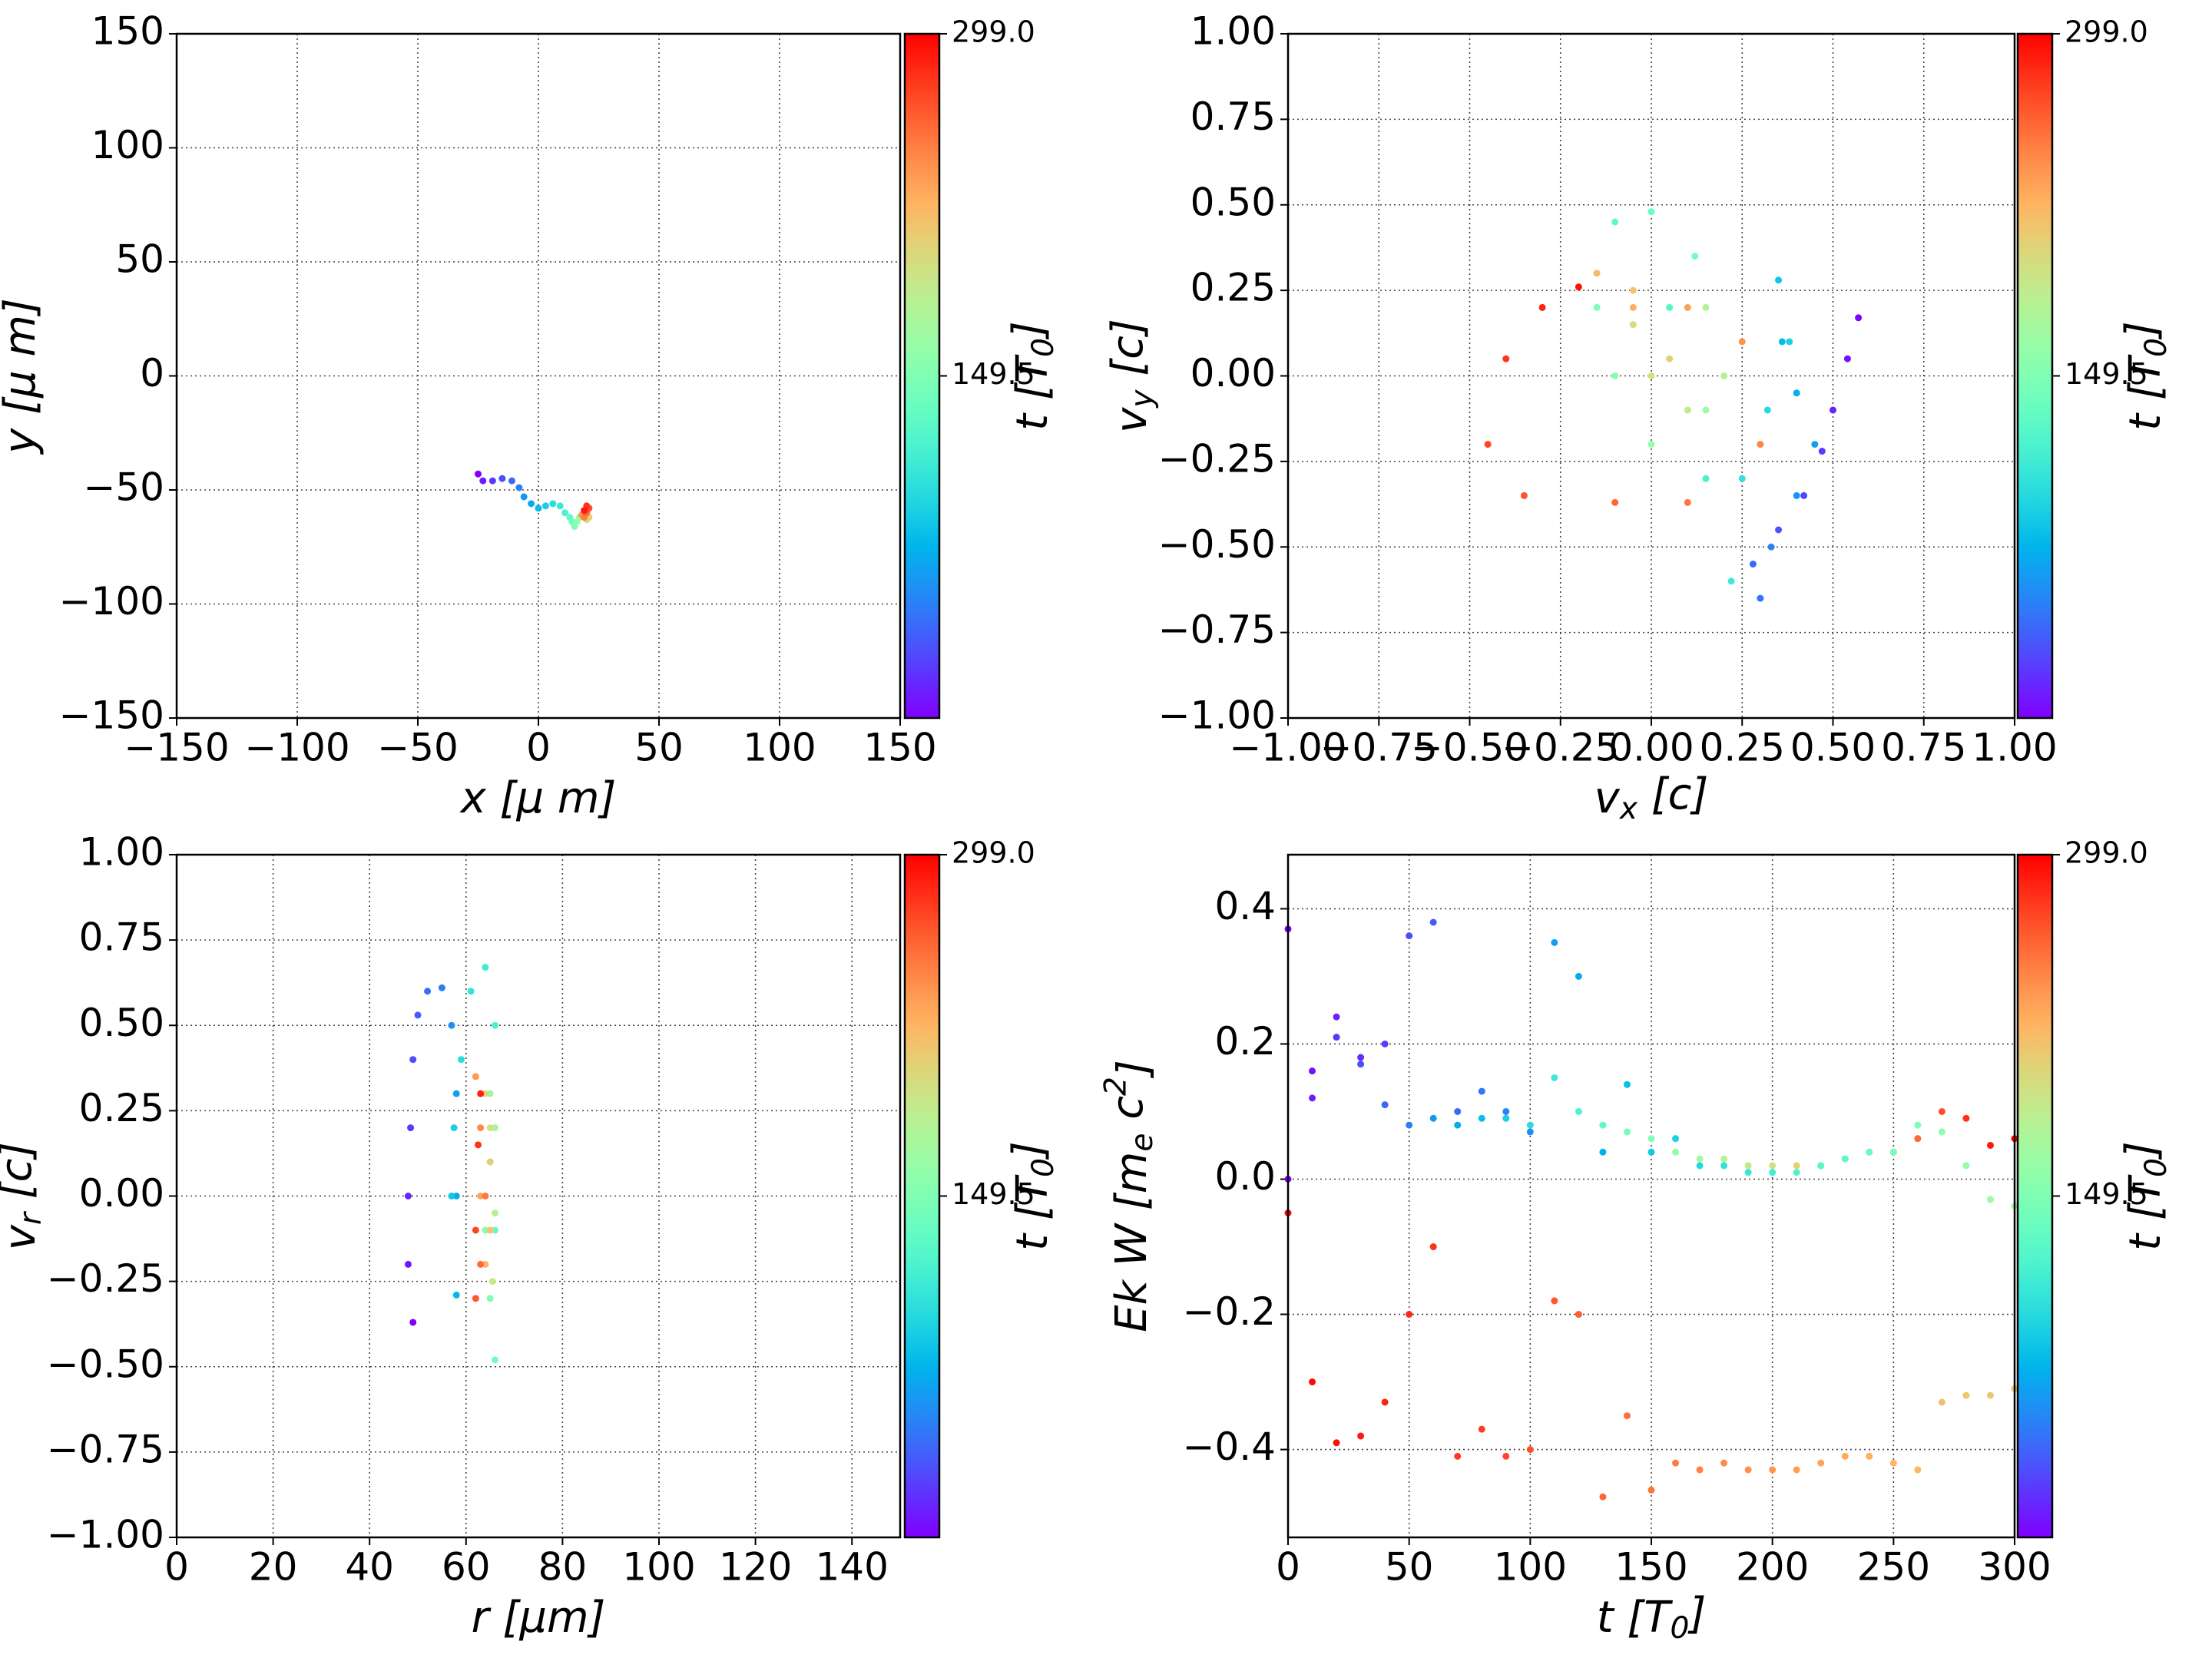 The width and height of the screenshot is (2212, 1671). Describe the element at coordinates (659, 1567) in the screenshot. I see `x-tick-label: 100` at that location.